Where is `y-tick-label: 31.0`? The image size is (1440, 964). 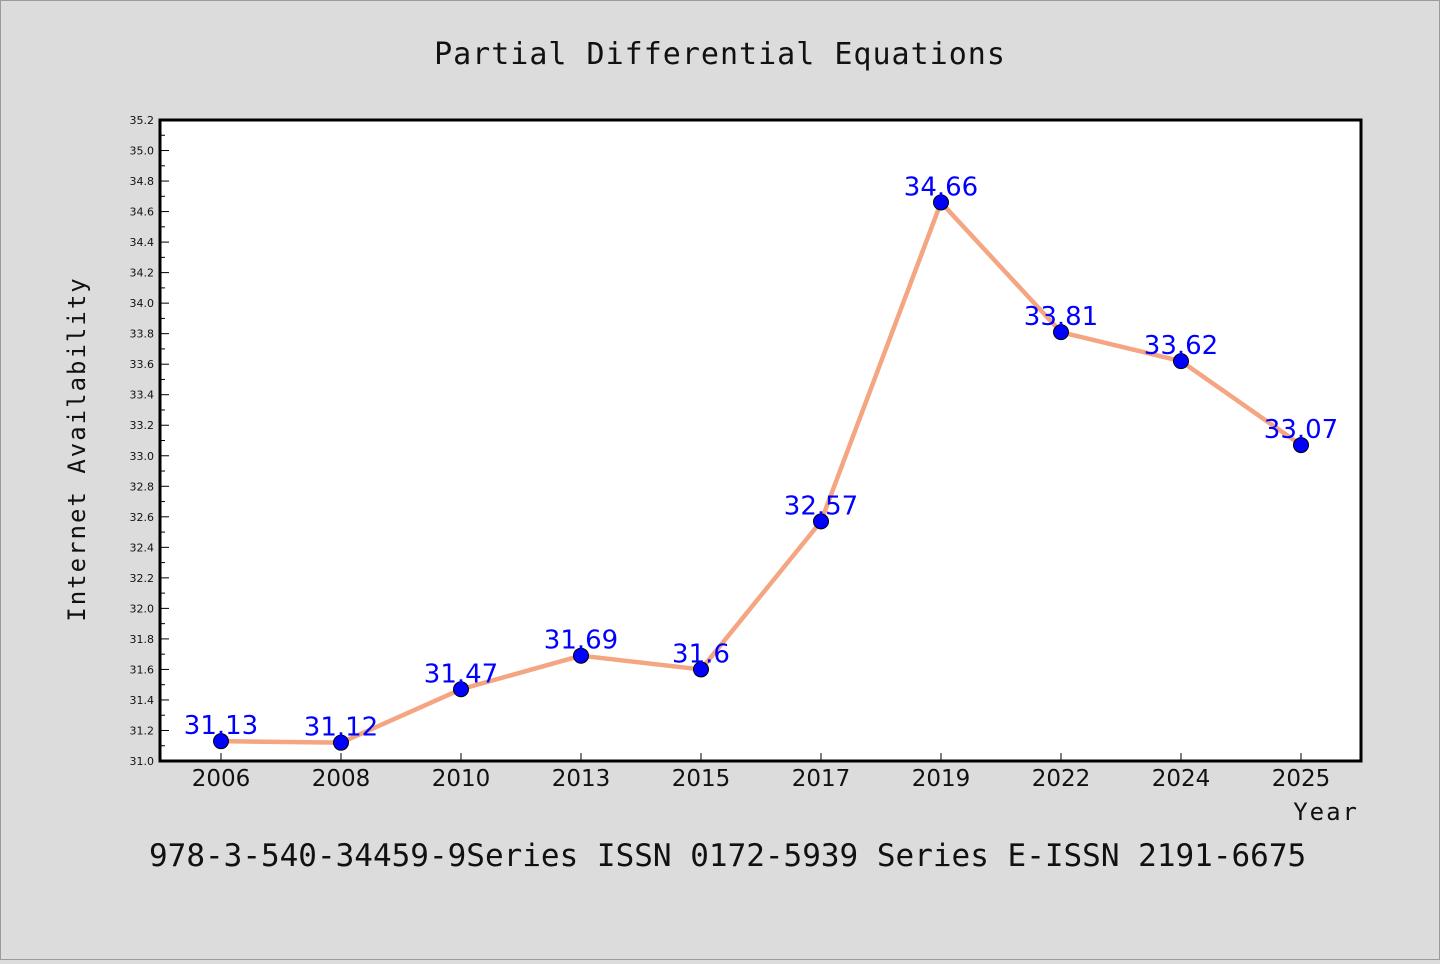
y-tick-label: 31.0 is located at coordinates (142, 761).